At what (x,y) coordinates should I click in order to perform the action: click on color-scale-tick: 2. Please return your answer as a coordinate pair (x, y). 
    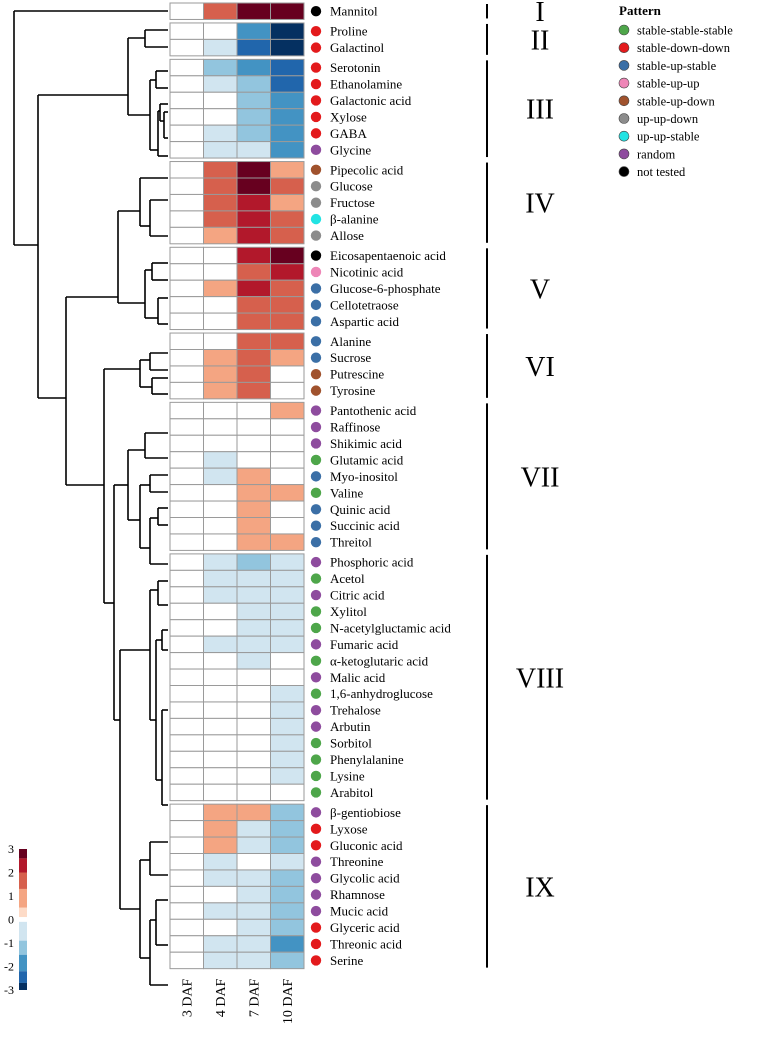
    Looking at the image, I should click on (11, 873).